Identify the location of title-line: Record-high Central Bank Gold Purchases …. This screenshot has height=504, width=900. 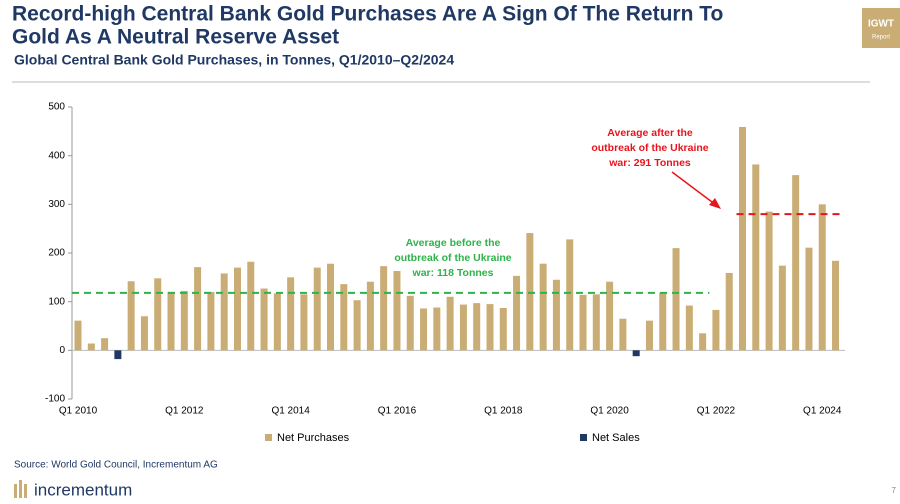
(367, 14).